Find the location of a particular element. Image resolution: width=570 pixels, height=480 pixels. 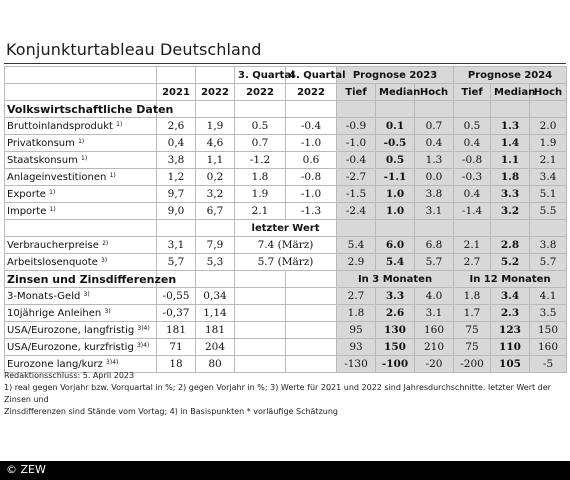

row-label-cell: USA/Eurozone, langfristig 3)4) is located at coordinates (80, 330).